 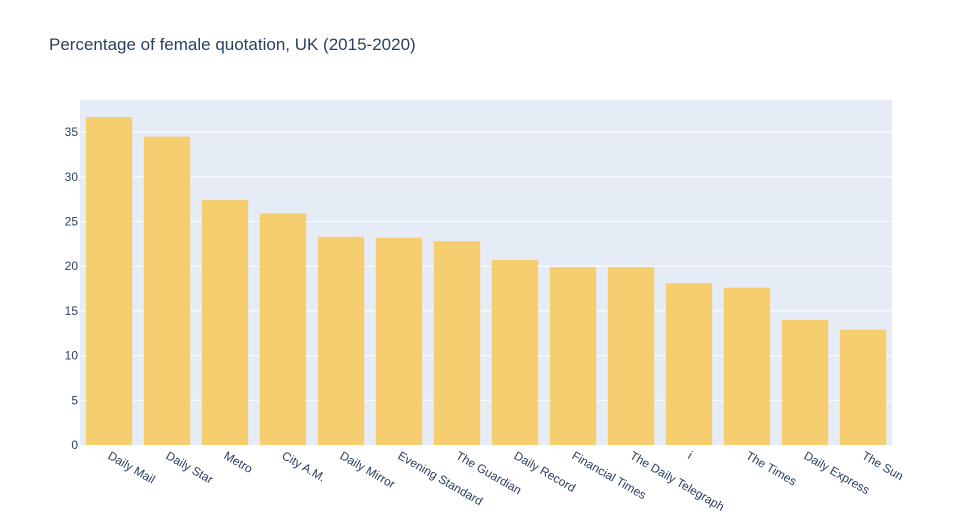 I want to click on x-tick-label: The Times, so click(x=772, y=468).